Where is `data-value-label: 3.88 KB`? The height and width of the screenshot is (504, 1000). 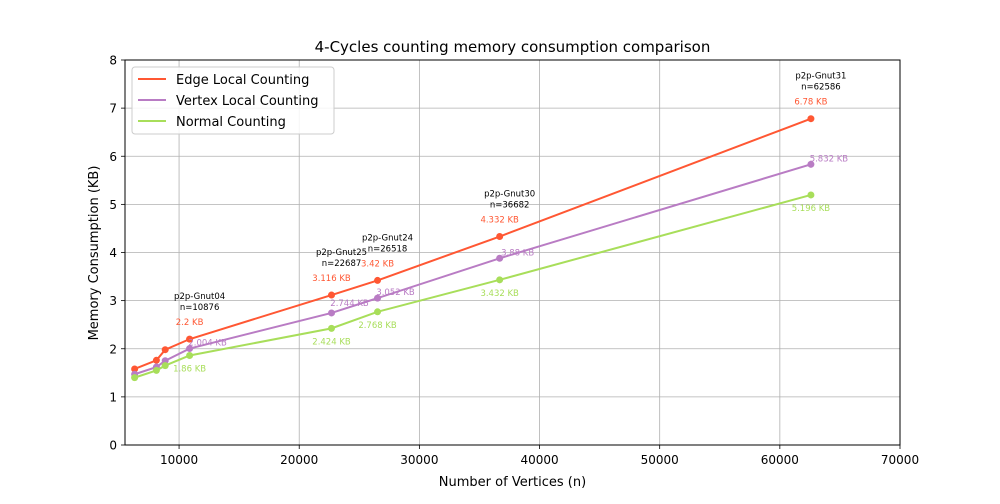
data-value-label: 3.88 KB is located at coordinates (517, 253).